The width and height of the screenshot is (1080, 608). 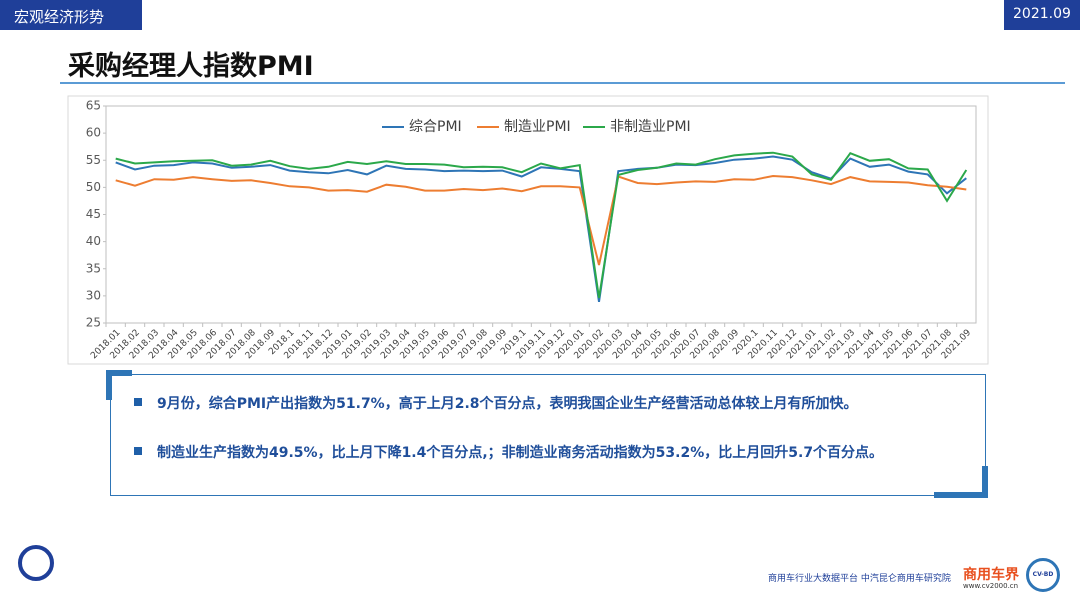 What do you see at coordinates (562, 83) in the screenshot?
I see `title-rule` at bounding box center [562, 83].